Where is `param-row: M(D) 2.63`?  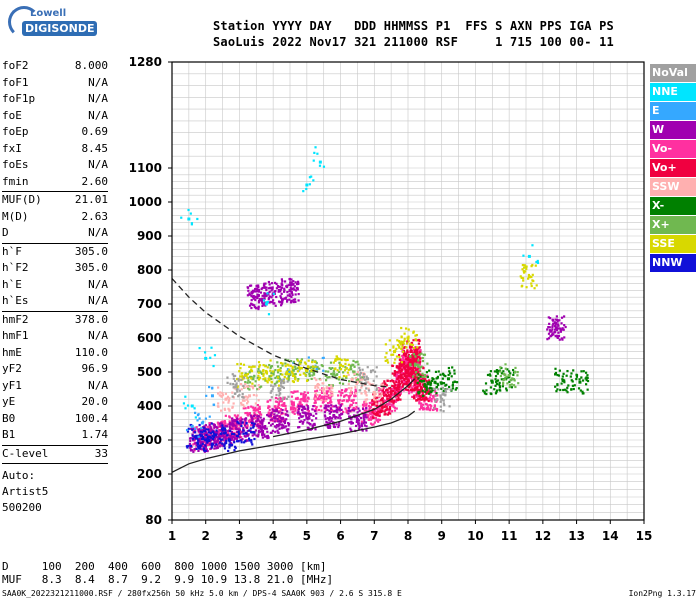
param-row: M(D) 2.63 is located at coordinates (55, 217).